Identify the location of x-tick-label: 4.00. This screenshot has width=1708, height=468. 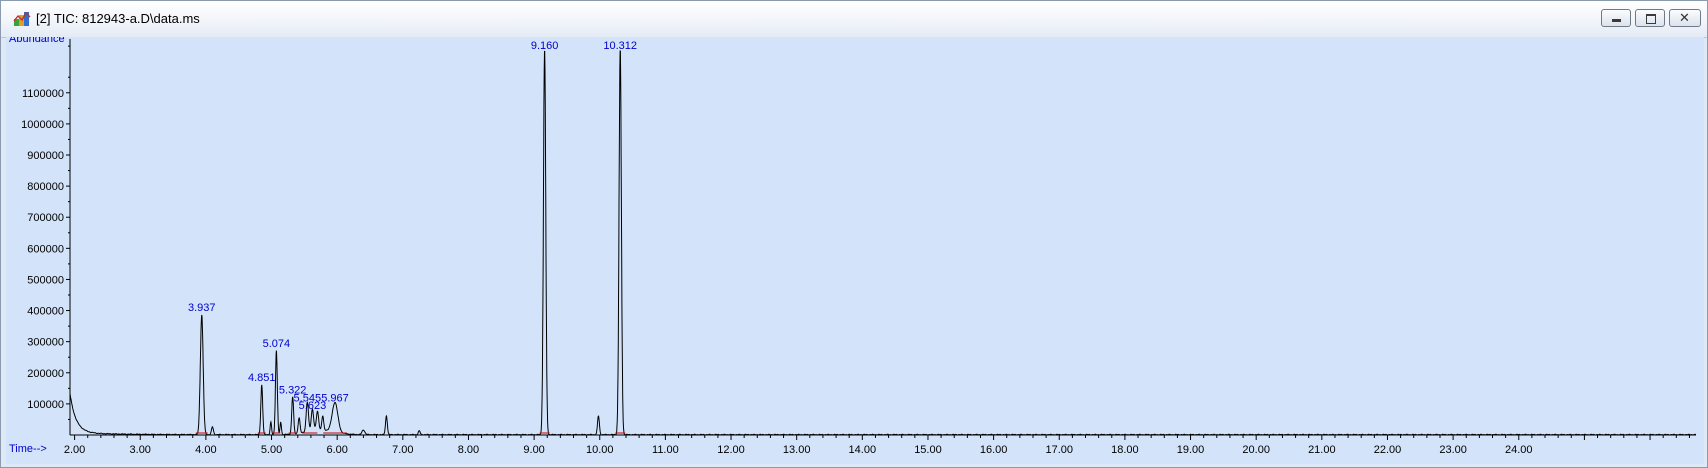
(205, 450).